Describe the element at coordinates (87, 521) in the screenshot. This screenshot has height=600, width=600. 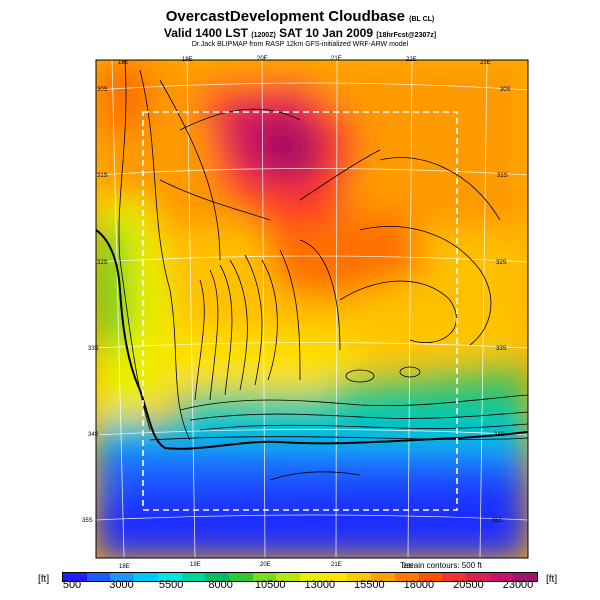
I see `lat-label-left: 35S` at that location.